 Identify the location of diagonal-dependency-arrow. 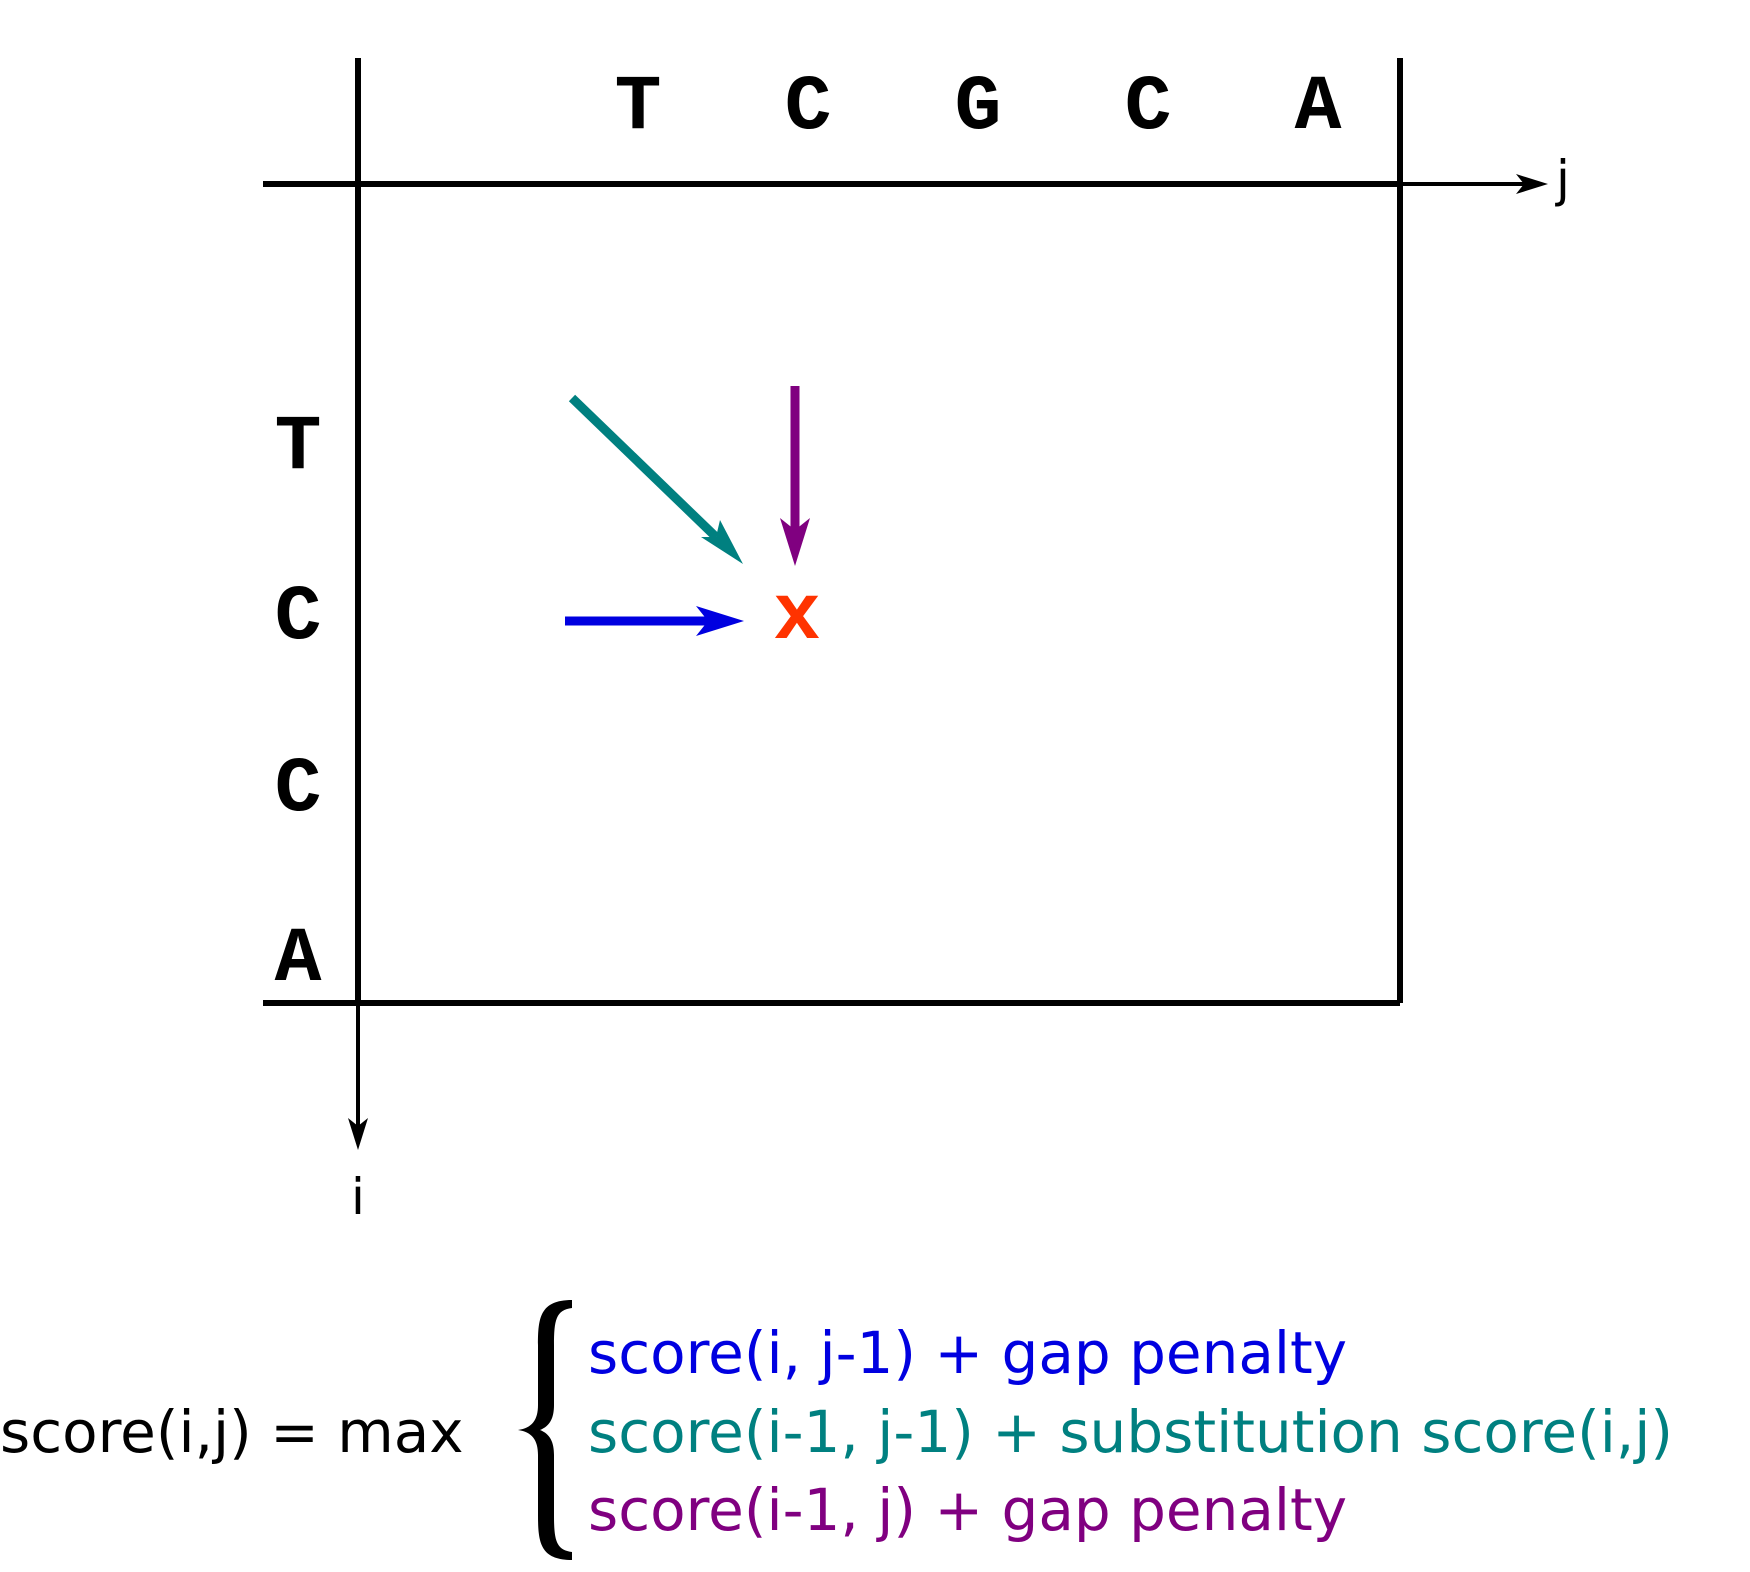
(657, 481).